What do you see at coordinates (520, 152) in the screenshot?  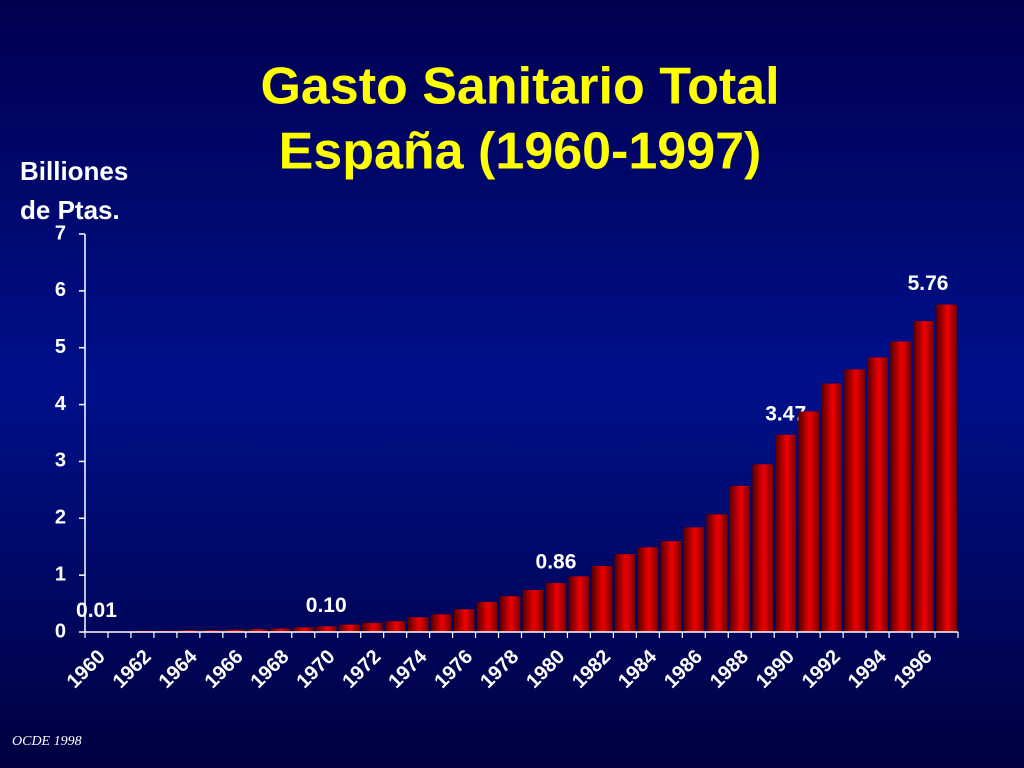 I see `chart-title: España (1960-1997)` at bounding box center [520, 152].